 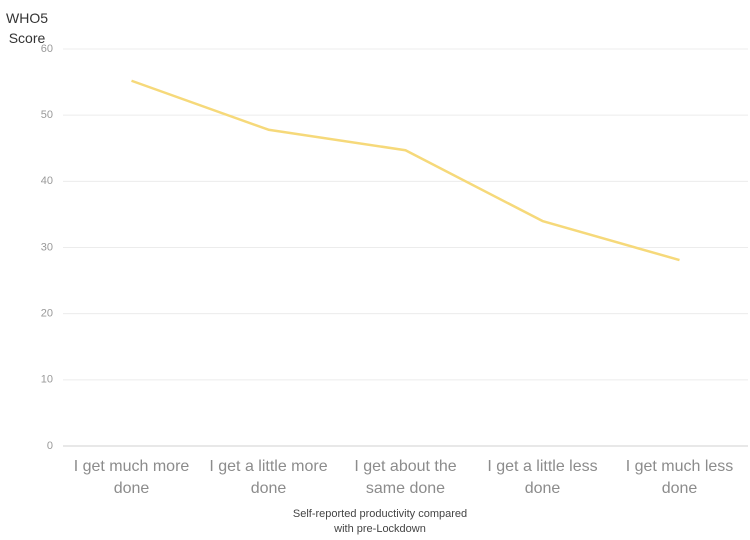 I want to click on x-tick-label: I get much less done, so click(x=679, y=477).